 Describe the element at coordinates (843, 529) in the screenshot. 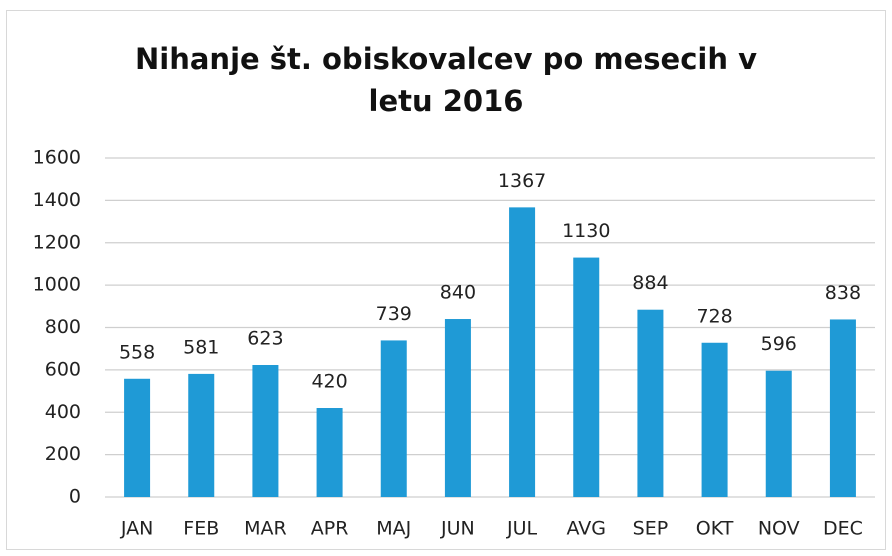

I see `x-tick-label: DEC` at that location.